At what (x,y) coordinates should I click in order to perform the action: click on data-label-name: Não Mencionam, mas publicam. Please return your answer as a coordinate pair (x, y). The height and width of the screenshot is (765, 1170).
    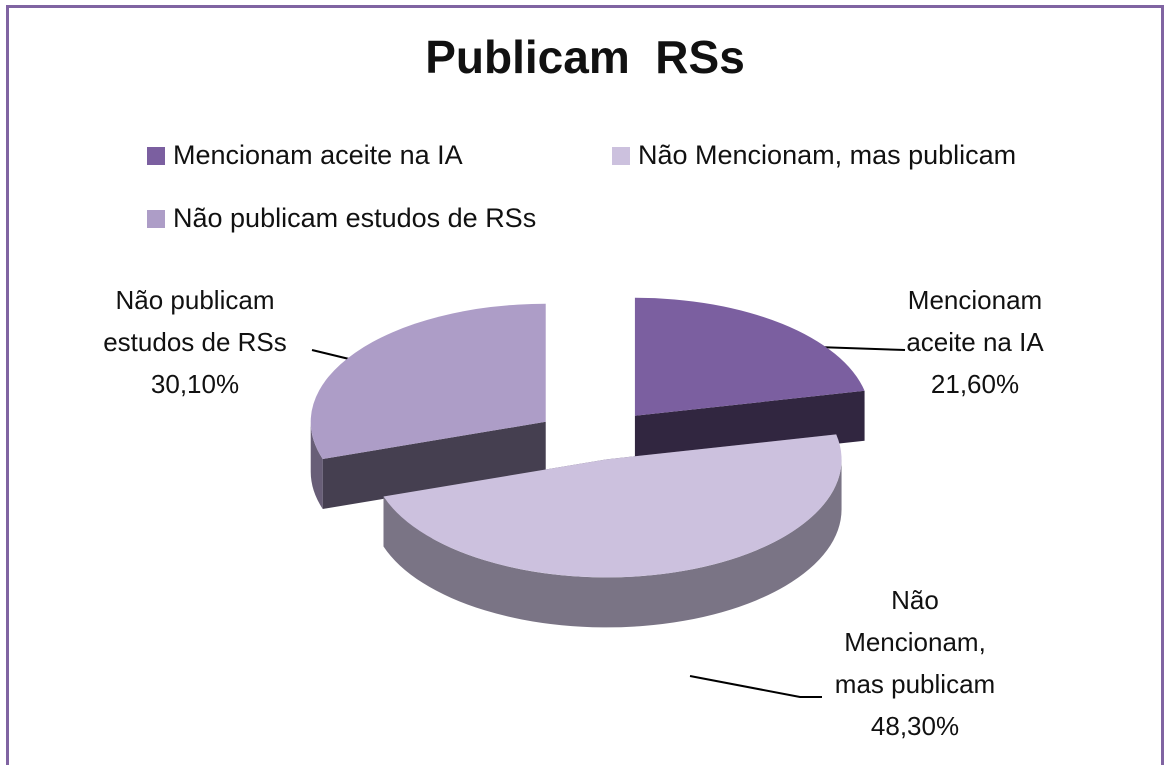
    Looking at the image, I should click on (915, 642).